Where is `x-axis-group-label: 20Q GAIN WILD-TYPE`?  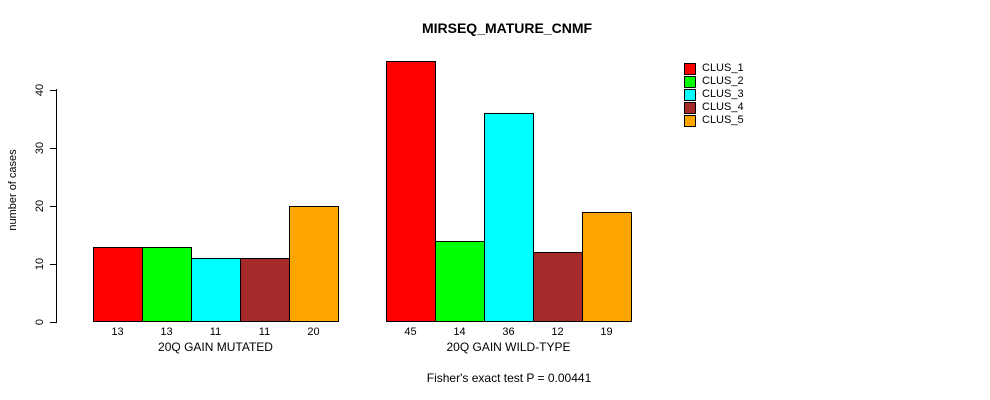
x-axis-group-label: 20Q GAIN WILD-TYPE is located at coordinates (508, 347).